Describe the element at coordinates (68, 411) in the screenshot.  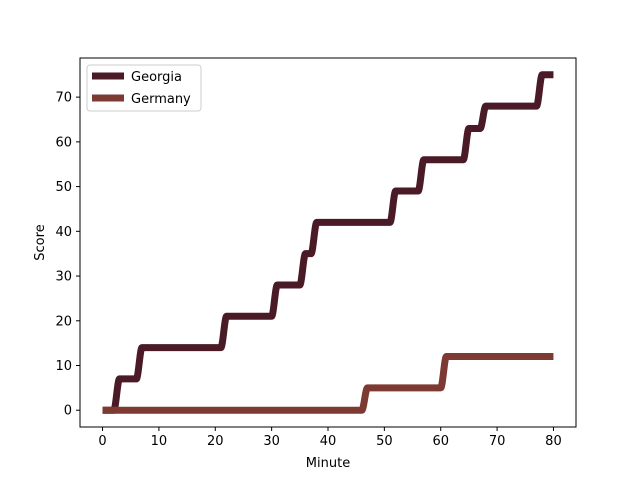
I see `y-tick-label: 0` at that location.